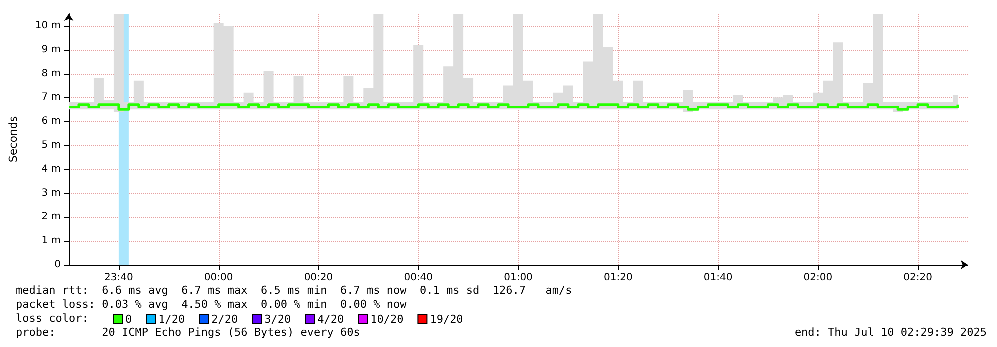 The height and width of the screenshot is (347, 997). Describe the element at coordinates (419, 278) in the screenshot. I see `x-tick-label: 00:40` at that location.